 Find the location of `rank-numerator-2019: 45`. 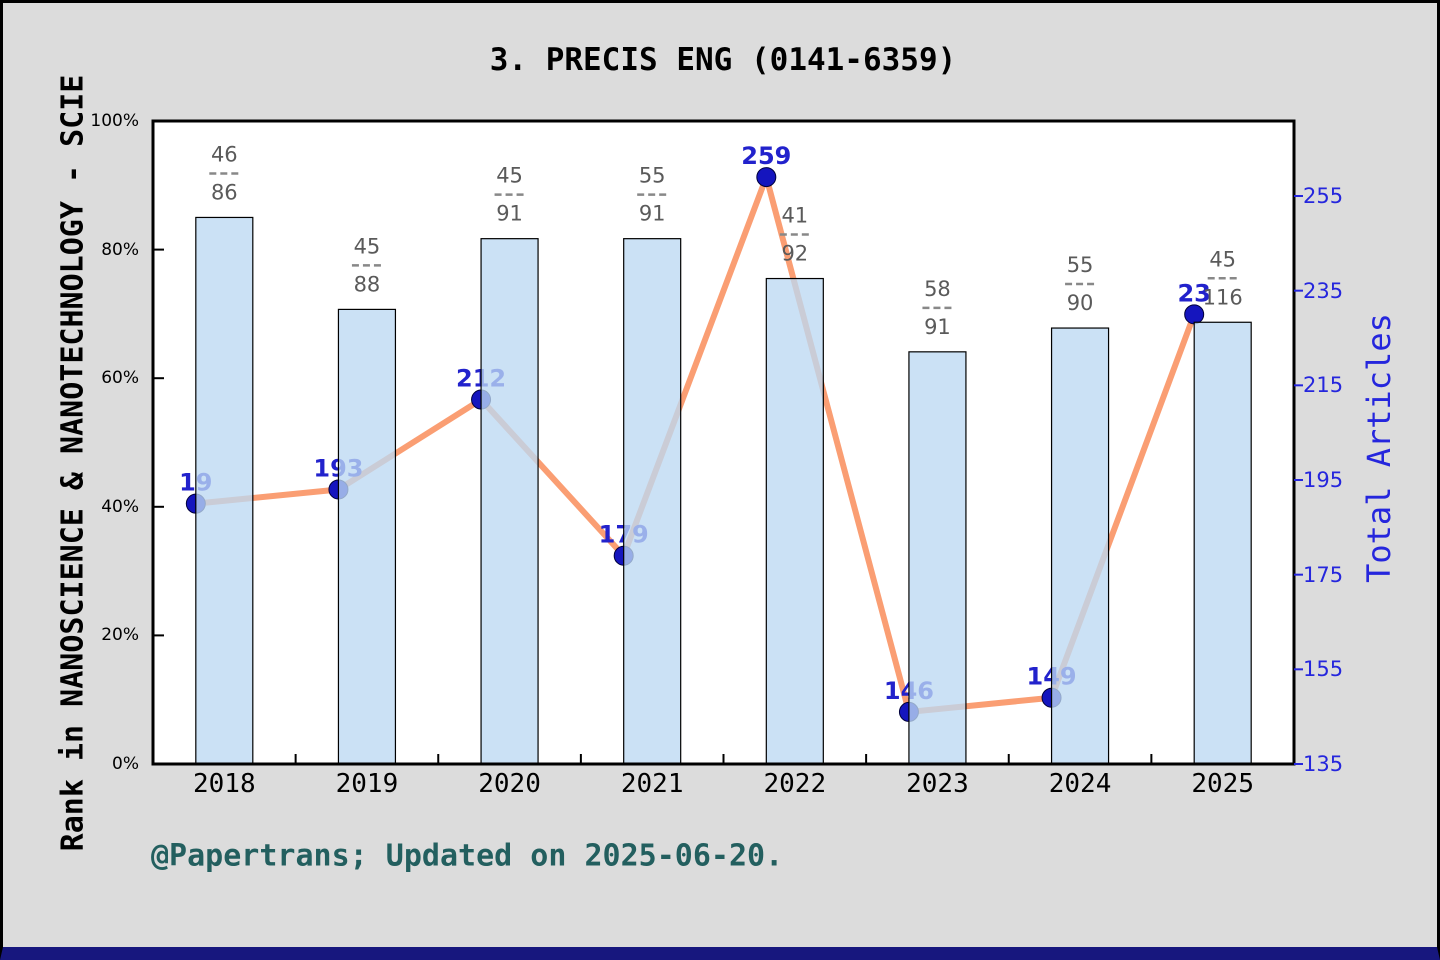

rank-numerator-2019: 45 is located at coordinates (367, 246).